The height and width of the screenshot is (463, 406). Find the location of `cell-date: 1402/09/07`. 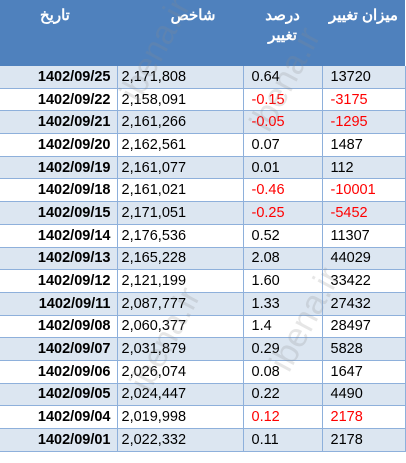

cell-date: 1402/09/07 is located at coordinates (59, 349).